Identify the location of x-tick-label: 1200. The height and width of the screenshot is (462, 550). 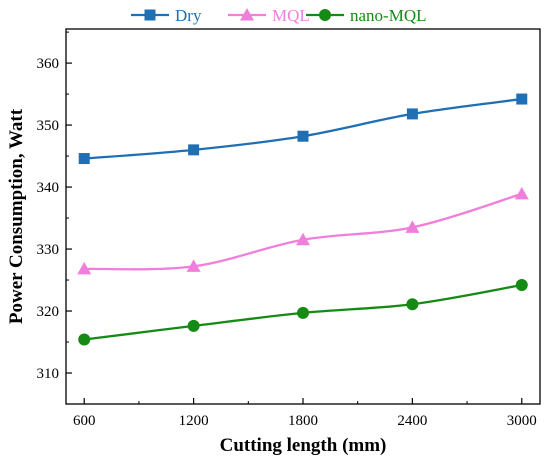
(194, 421).